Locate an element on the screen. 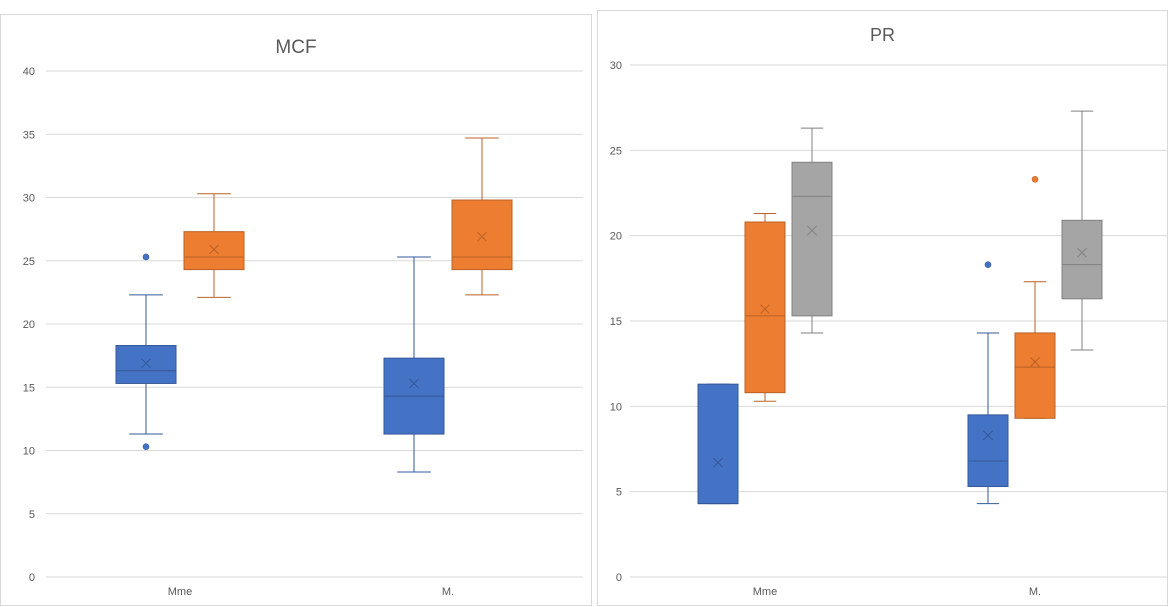  mcf-y-tick-label: 25 is located at coordinates (29, 262).